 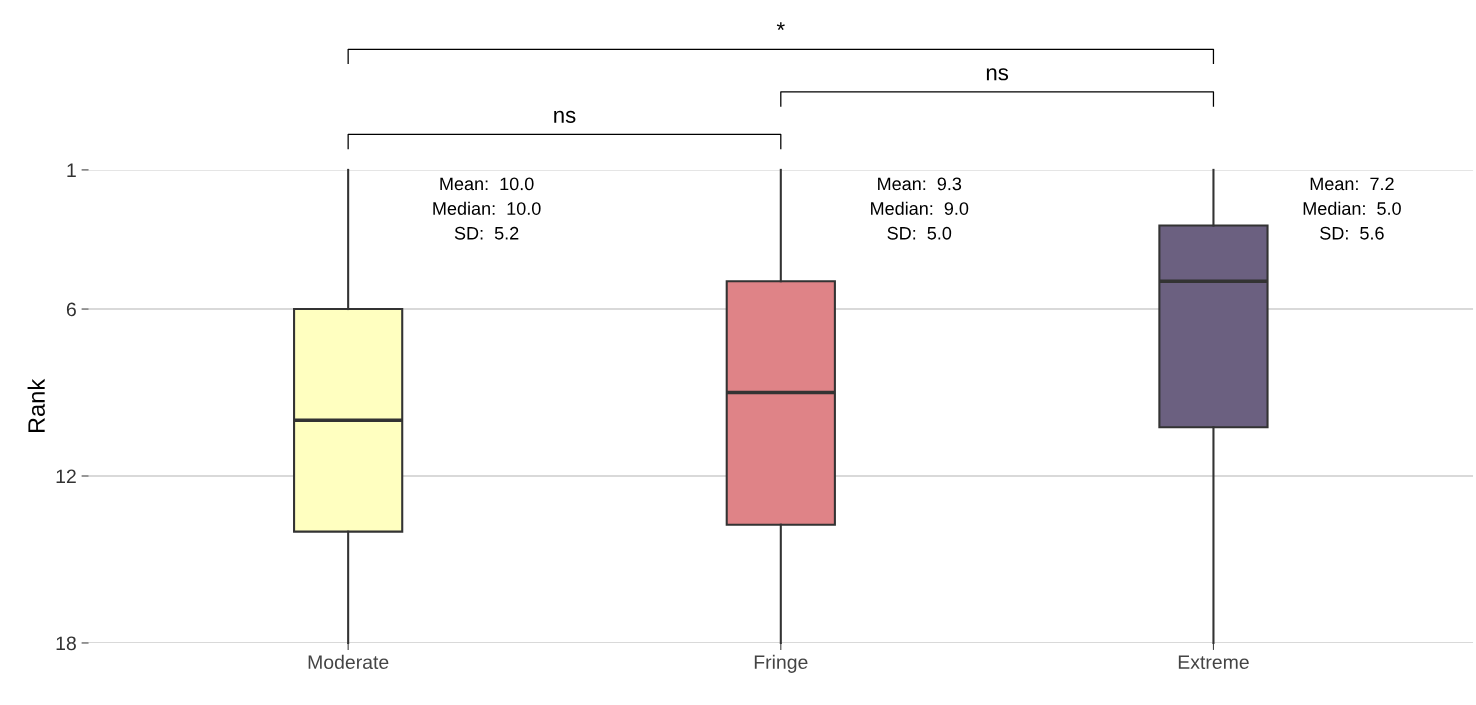 What do you see at coordinates (1352, 208) in the screenshot?
I see `annotation: Mean: 7.2 Median: 5.0 SD: 5.6` at bounding box center [1352, 208].